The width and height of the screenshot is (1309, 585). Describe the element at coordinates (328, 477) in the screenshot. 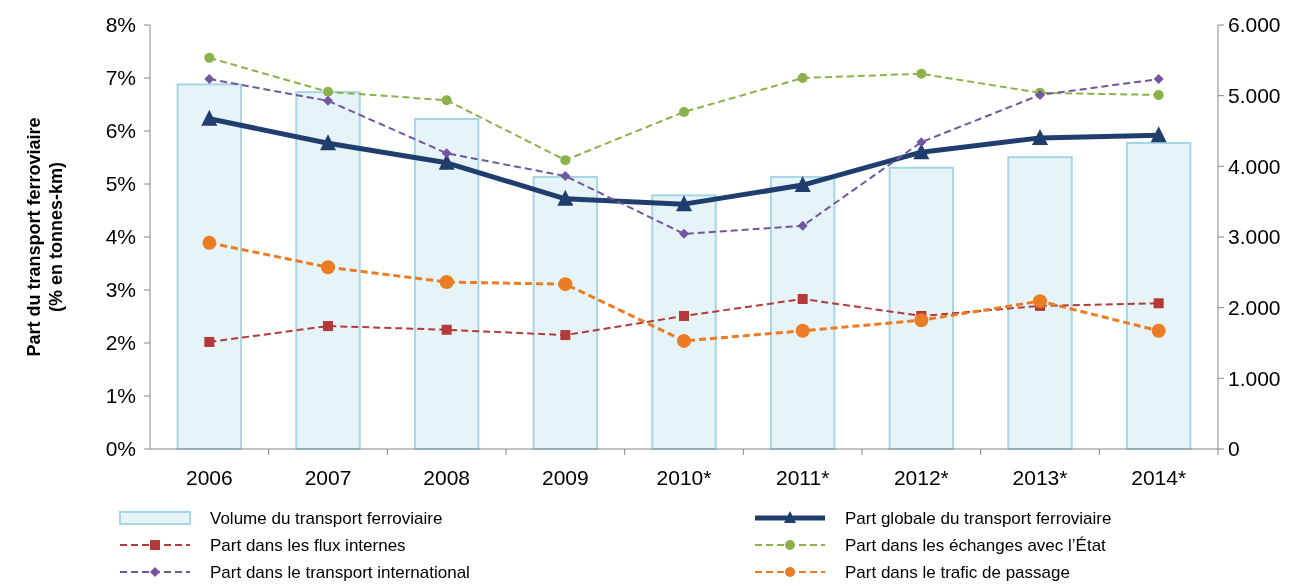

I see `x-tick-label: 2007` at that location.